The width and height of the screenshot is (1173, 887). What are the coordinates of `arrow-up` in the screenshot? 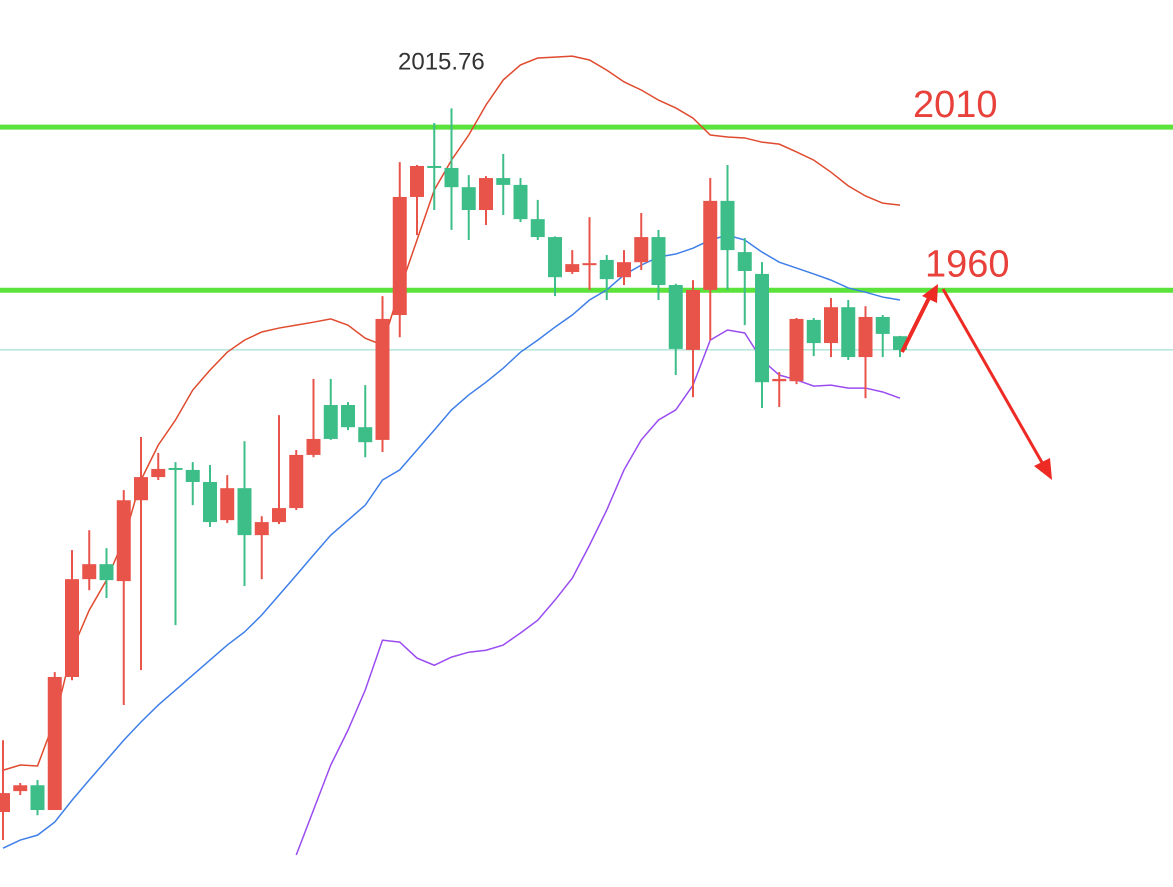 It's located at (916, 324).